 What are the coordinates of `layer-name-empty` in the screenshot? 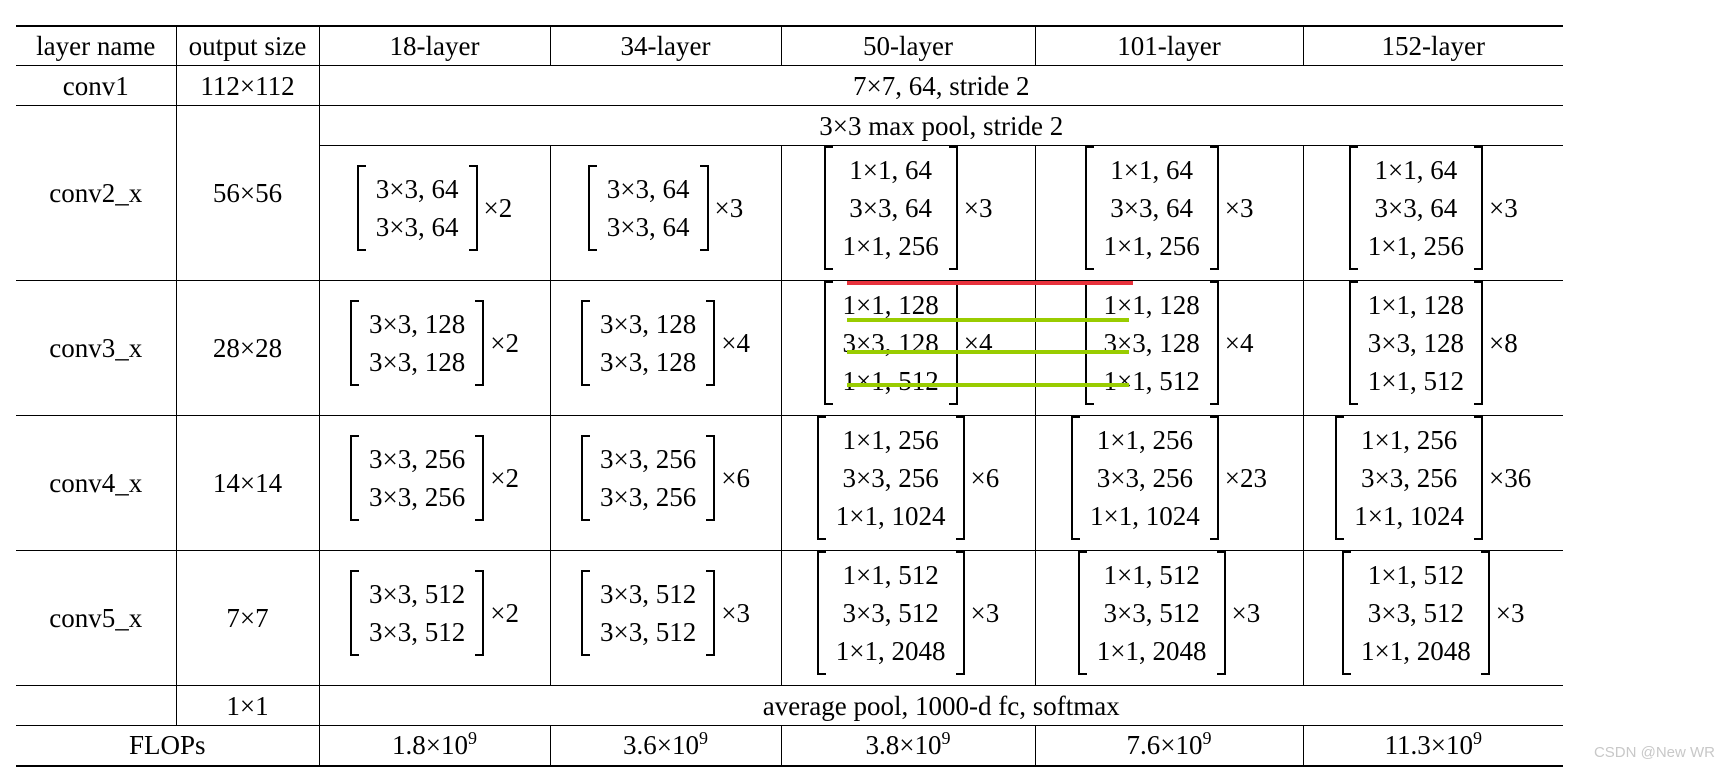 It's located at (96, 705).